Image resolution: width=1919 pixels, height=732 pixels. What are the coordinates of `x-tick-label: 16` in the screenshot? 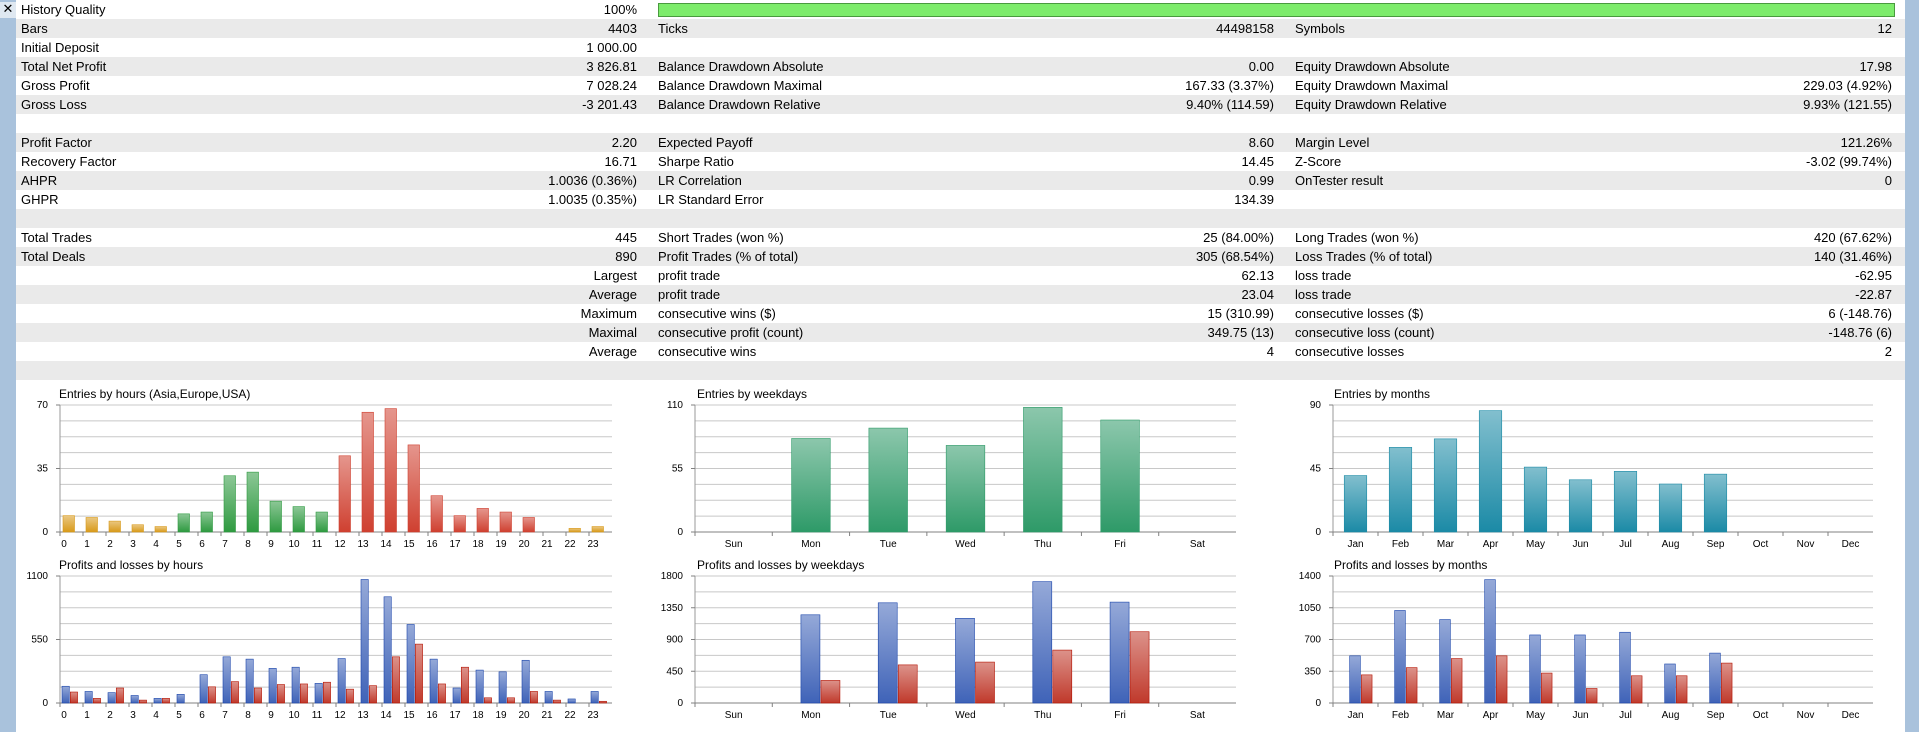 It's located at (432, 715).